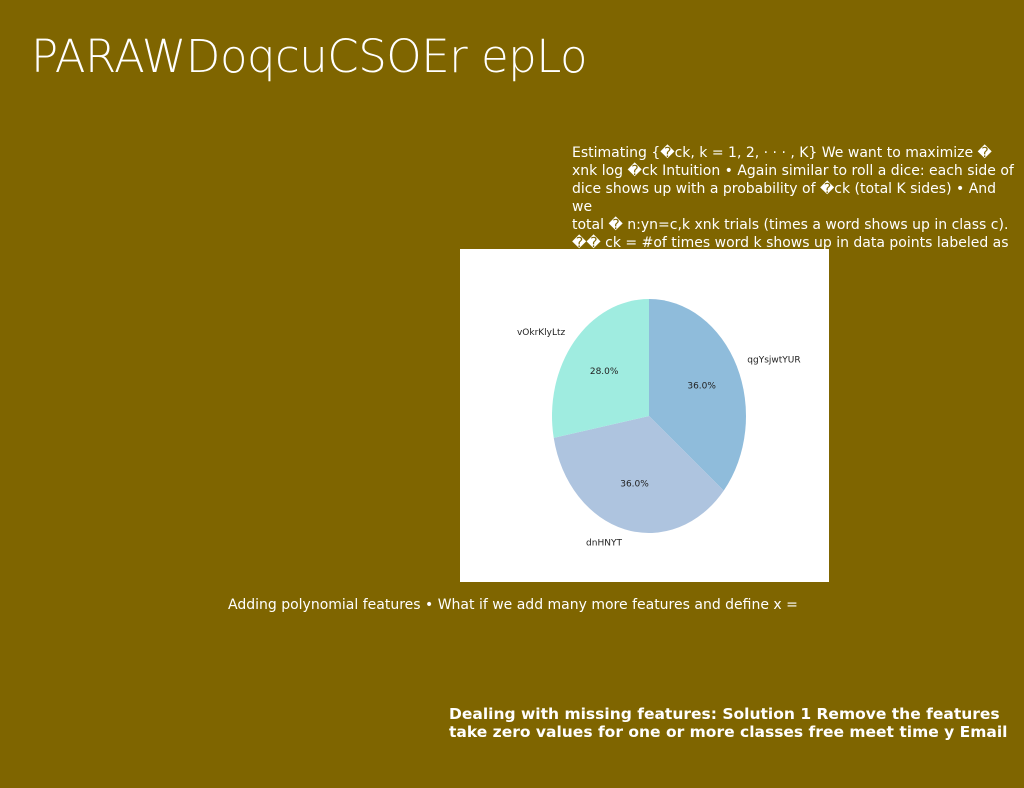  What do you see at coordinates (309, 56) in the screenshot?
I see `slide-title: PARAWDoqcuCSOEr epLo` at bounding box center [309, 56].